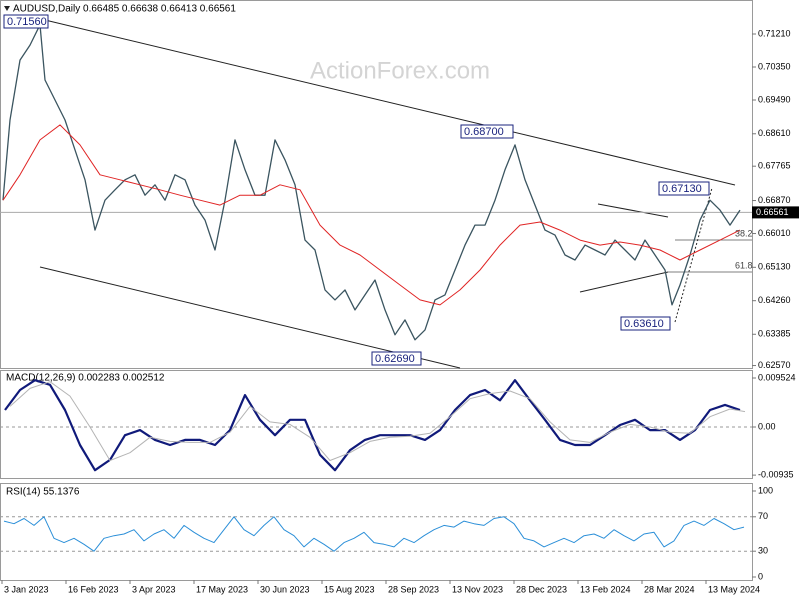  Describe the element at coordinates (7, 8) in the screenshot. I see `collapse-icon` at that location.